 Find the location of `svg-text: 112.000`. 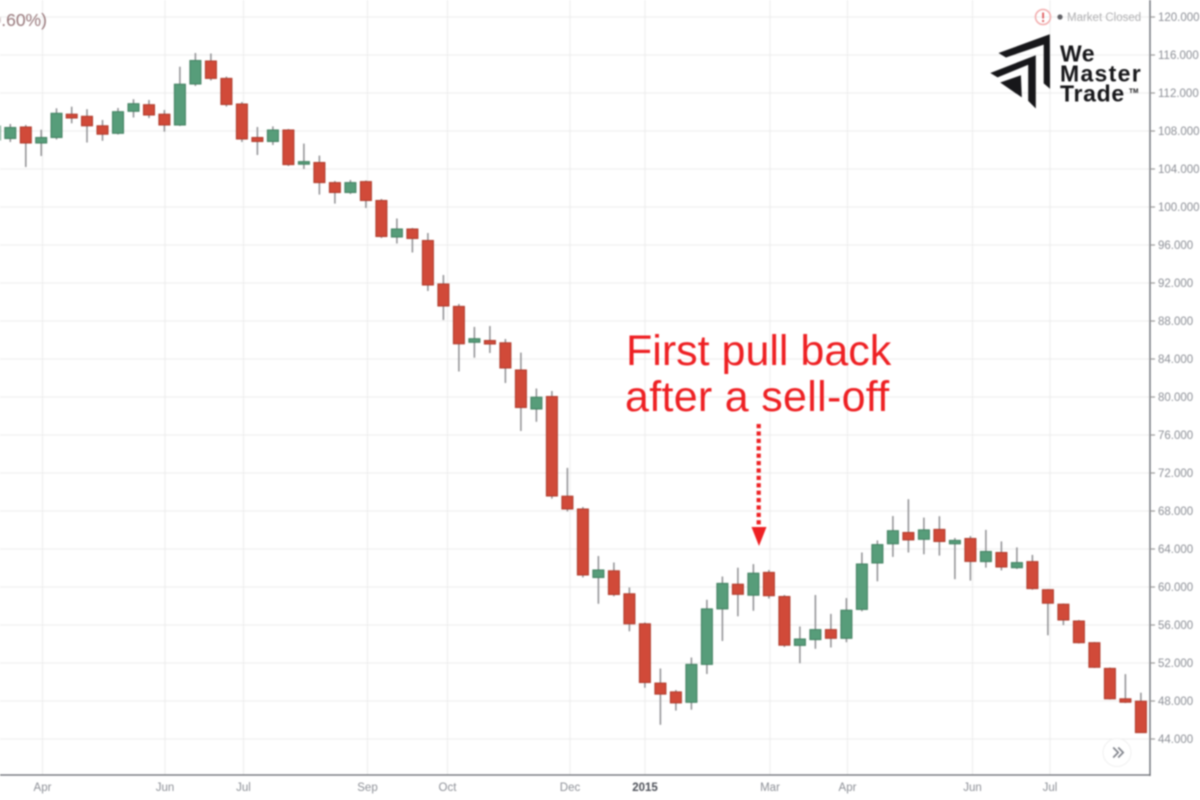

svg-text: 112.000 is located at coordinates (1178, 94).